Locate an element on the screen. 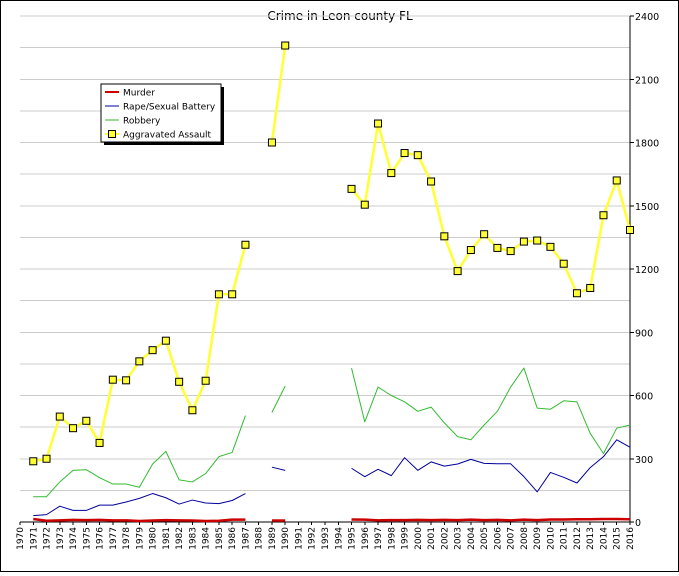 This screenshot has width=679, height=576. x-tick-label: 1997 is located at coordinates (379, 538).